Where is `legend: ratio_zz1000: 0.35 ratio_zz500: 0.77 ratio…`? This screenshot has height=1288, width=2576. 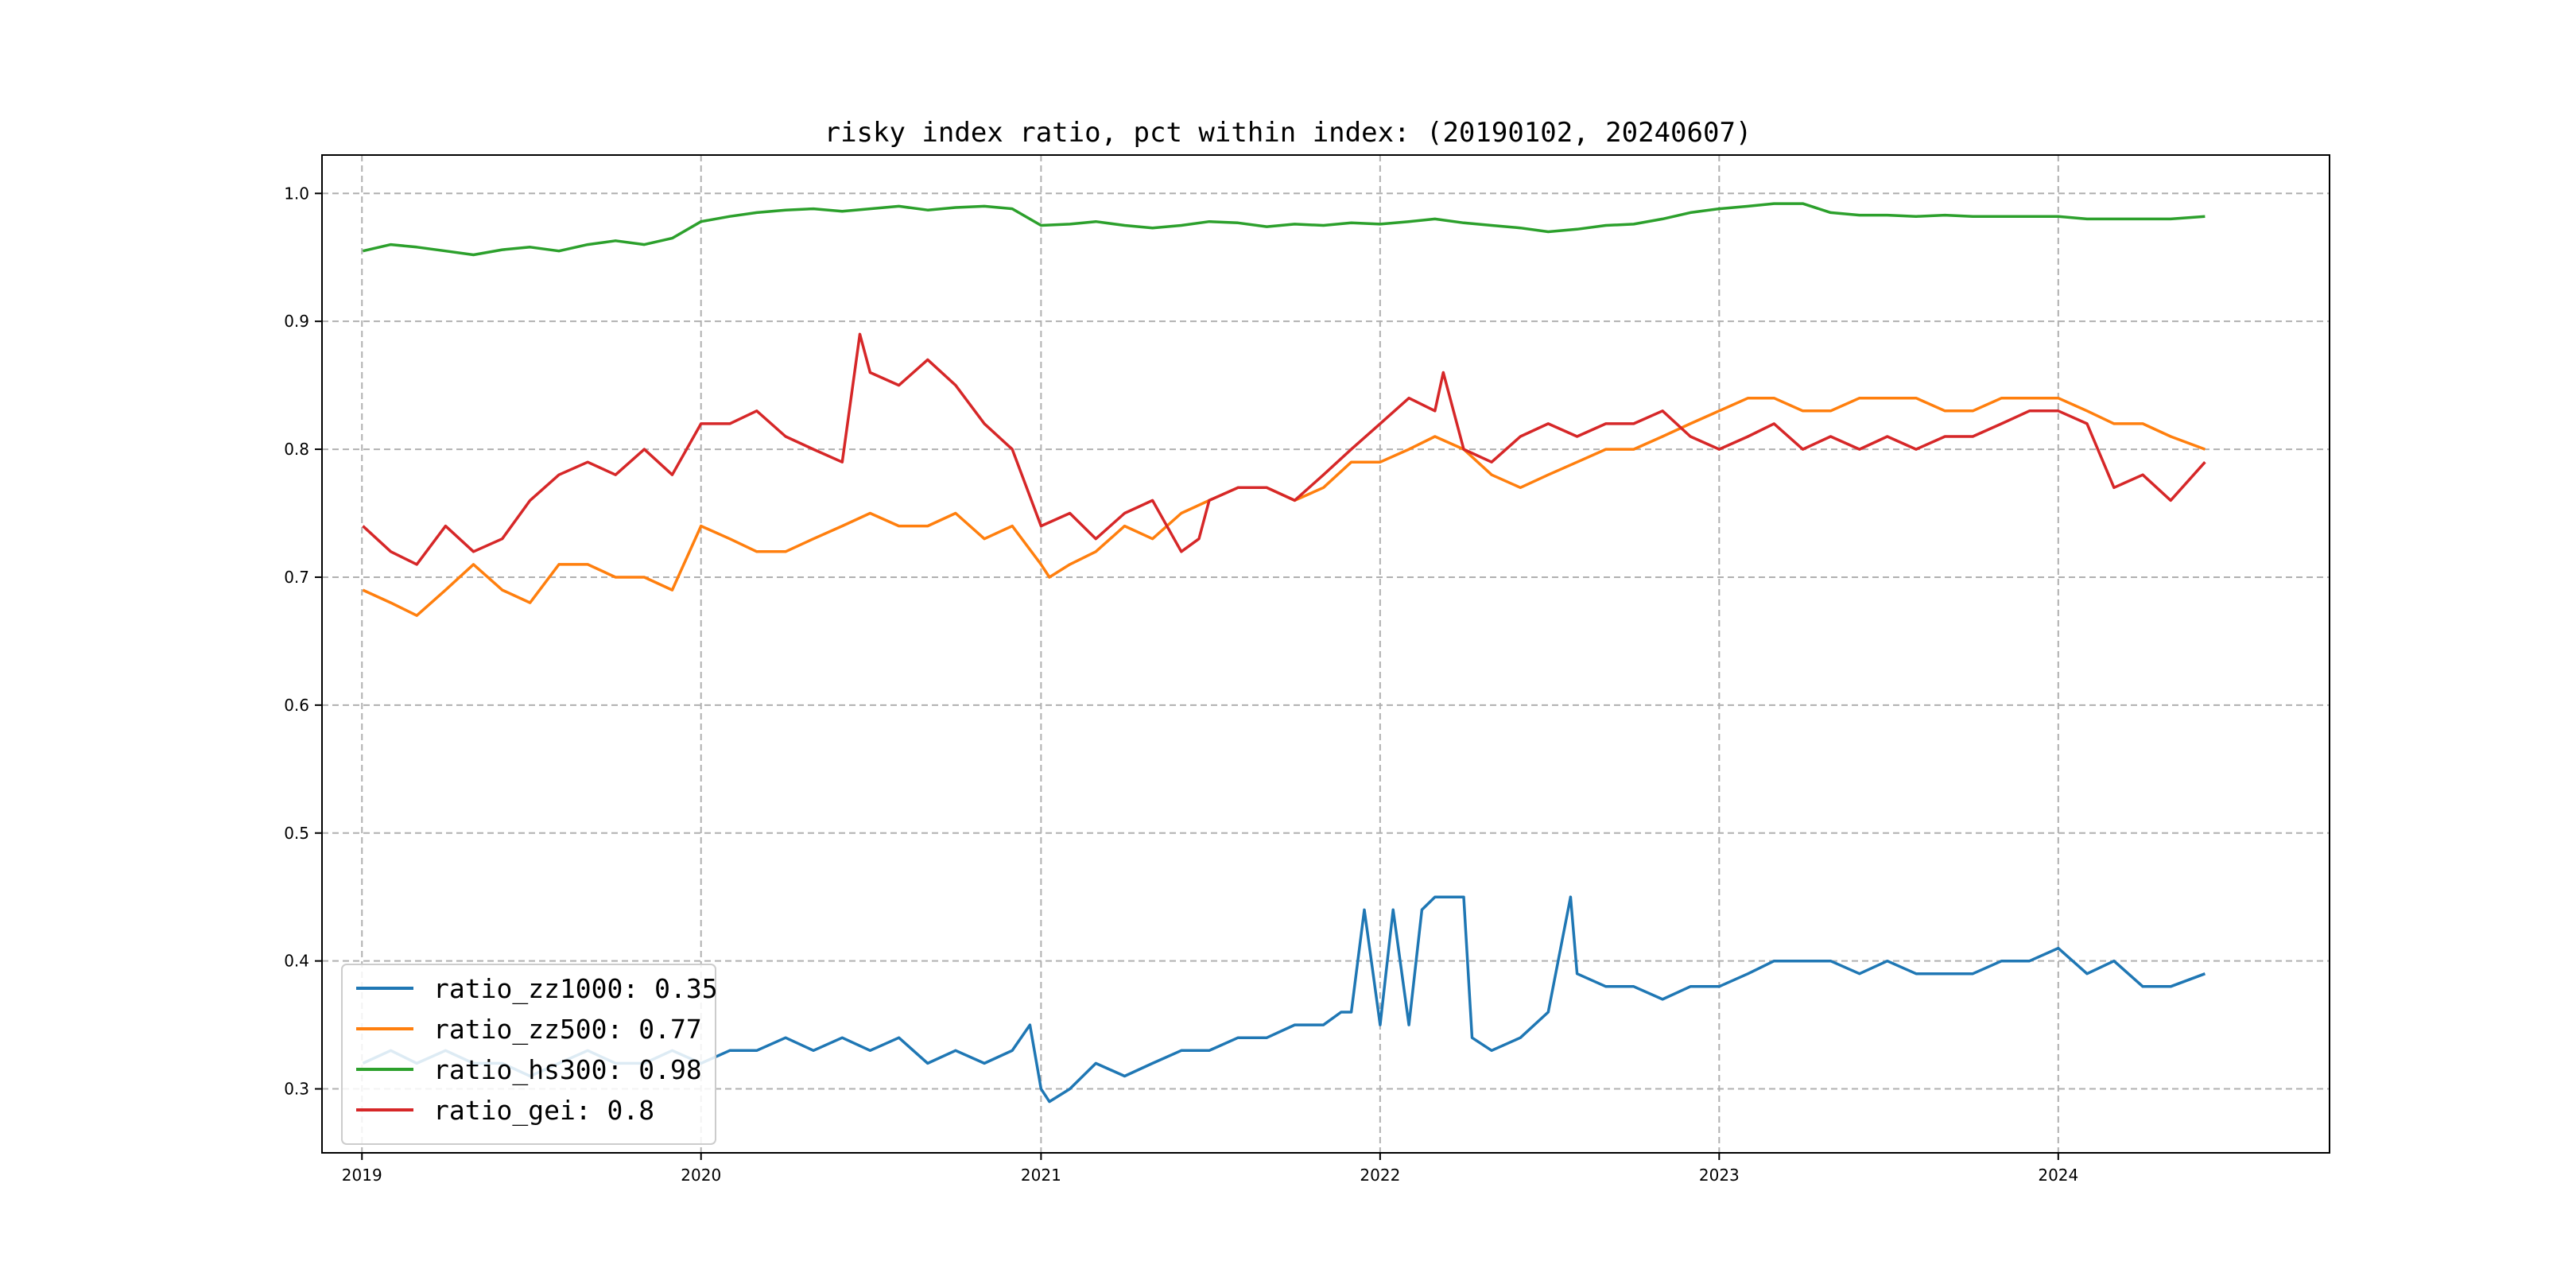 legend: ratio_zz1000: 0.35 ratio_zz500: 0.77 ratio… is located at coordinates (529, 1054).